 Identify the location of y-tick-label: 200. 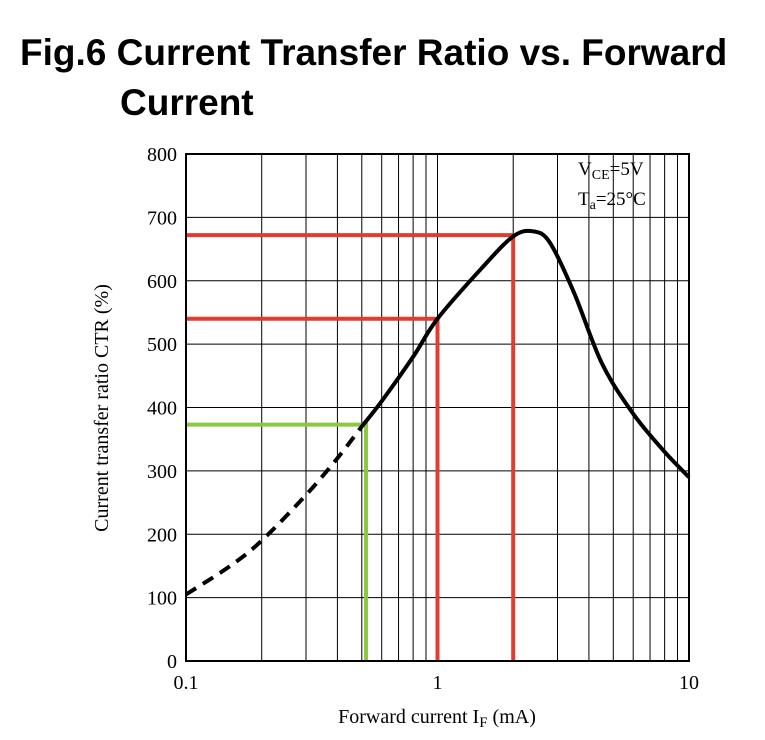
(162, 535).